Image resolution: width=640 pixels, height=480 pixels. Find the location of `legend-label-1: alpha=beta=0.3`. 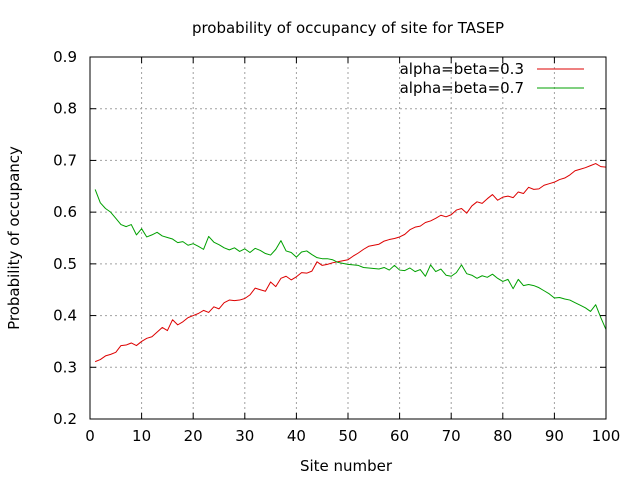

legend-label-1: alpha=beta=0.3 is located at coordinates (462, 69).